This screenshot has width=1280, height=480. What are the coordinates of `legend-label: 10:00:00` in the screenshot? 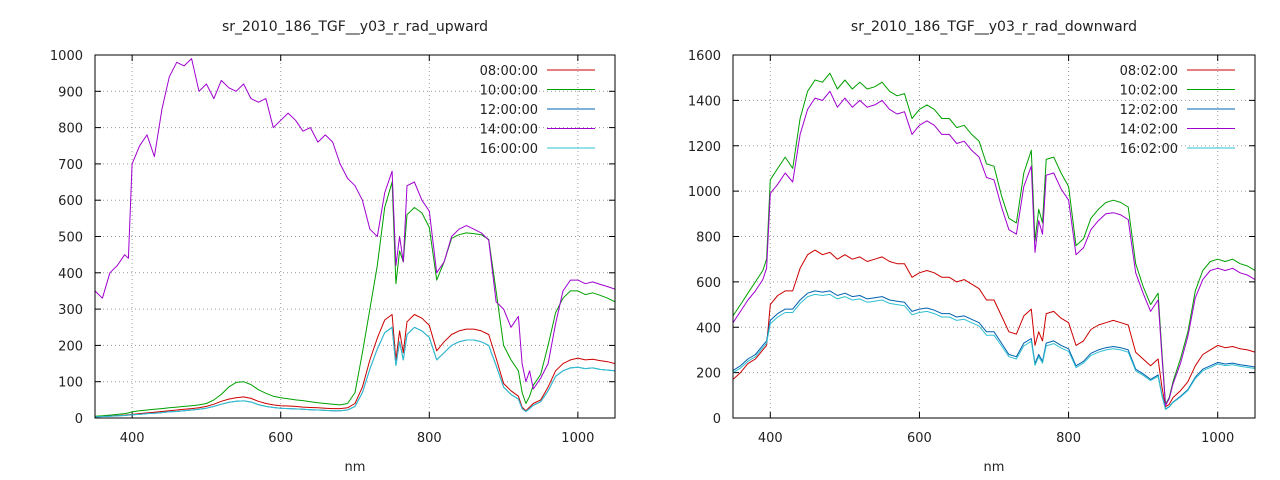 It's located at (509, 91).